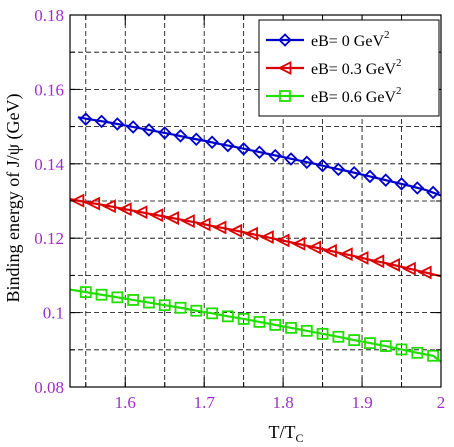  I want to click on legend-label-main: eB= 0 GeV, so click(347, 41).